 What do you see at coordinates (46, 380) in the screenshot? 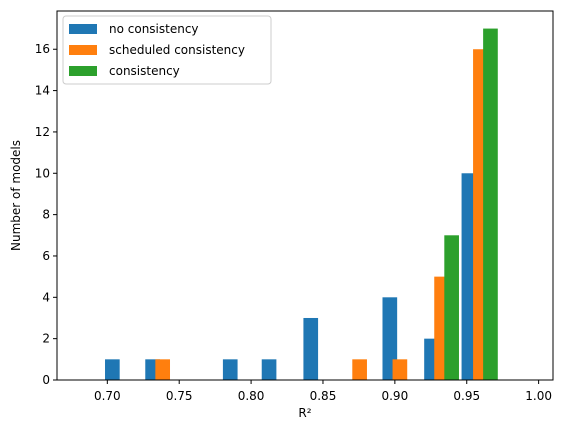
I see `y-tick-label: 0` at bounding box center [46, 380].